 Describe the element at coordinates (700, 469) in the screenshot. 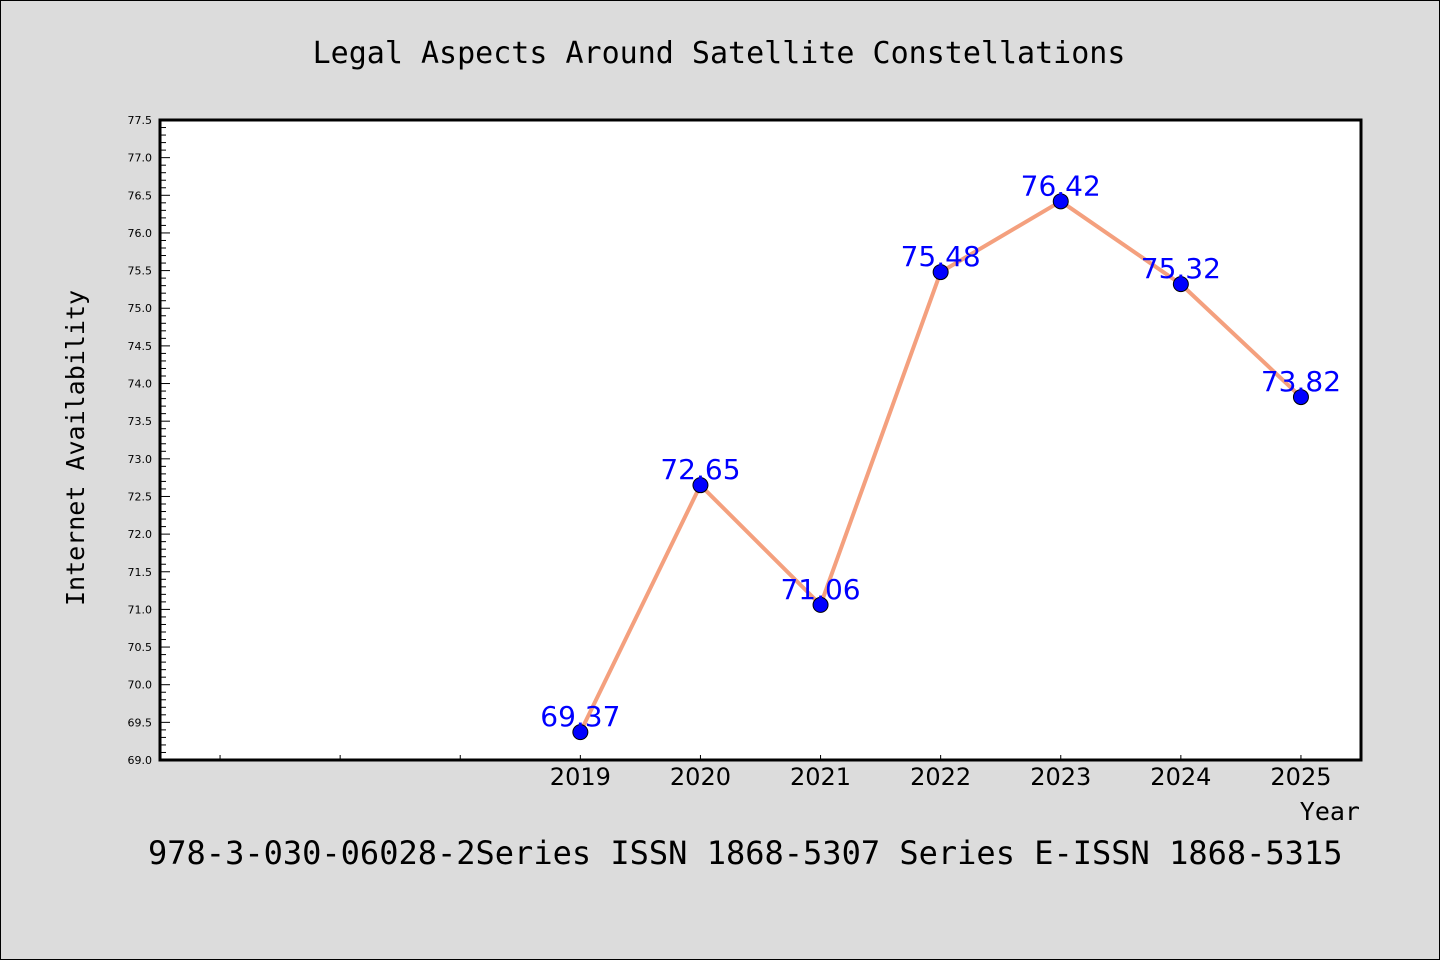

I see `data-label: 72.65` at that location.